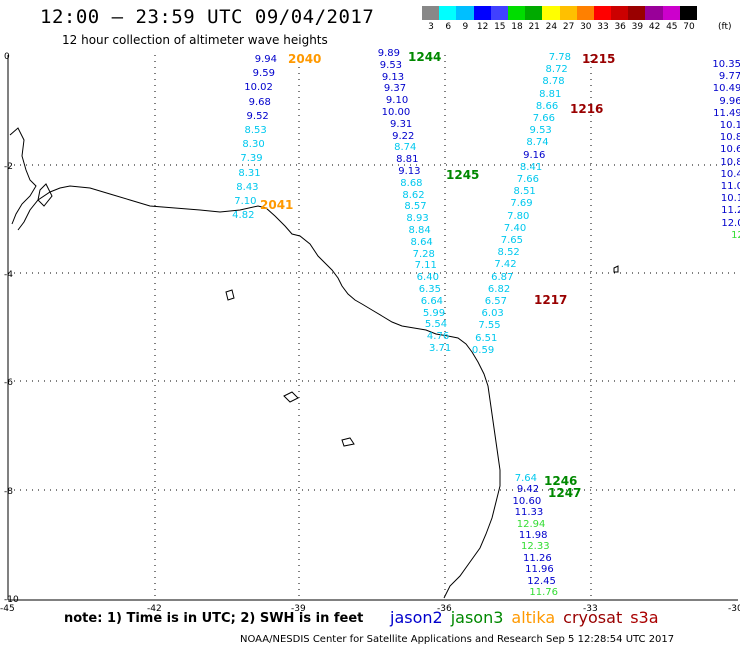  I want to click on wave-height-value: 11.2, so click(730, 211).